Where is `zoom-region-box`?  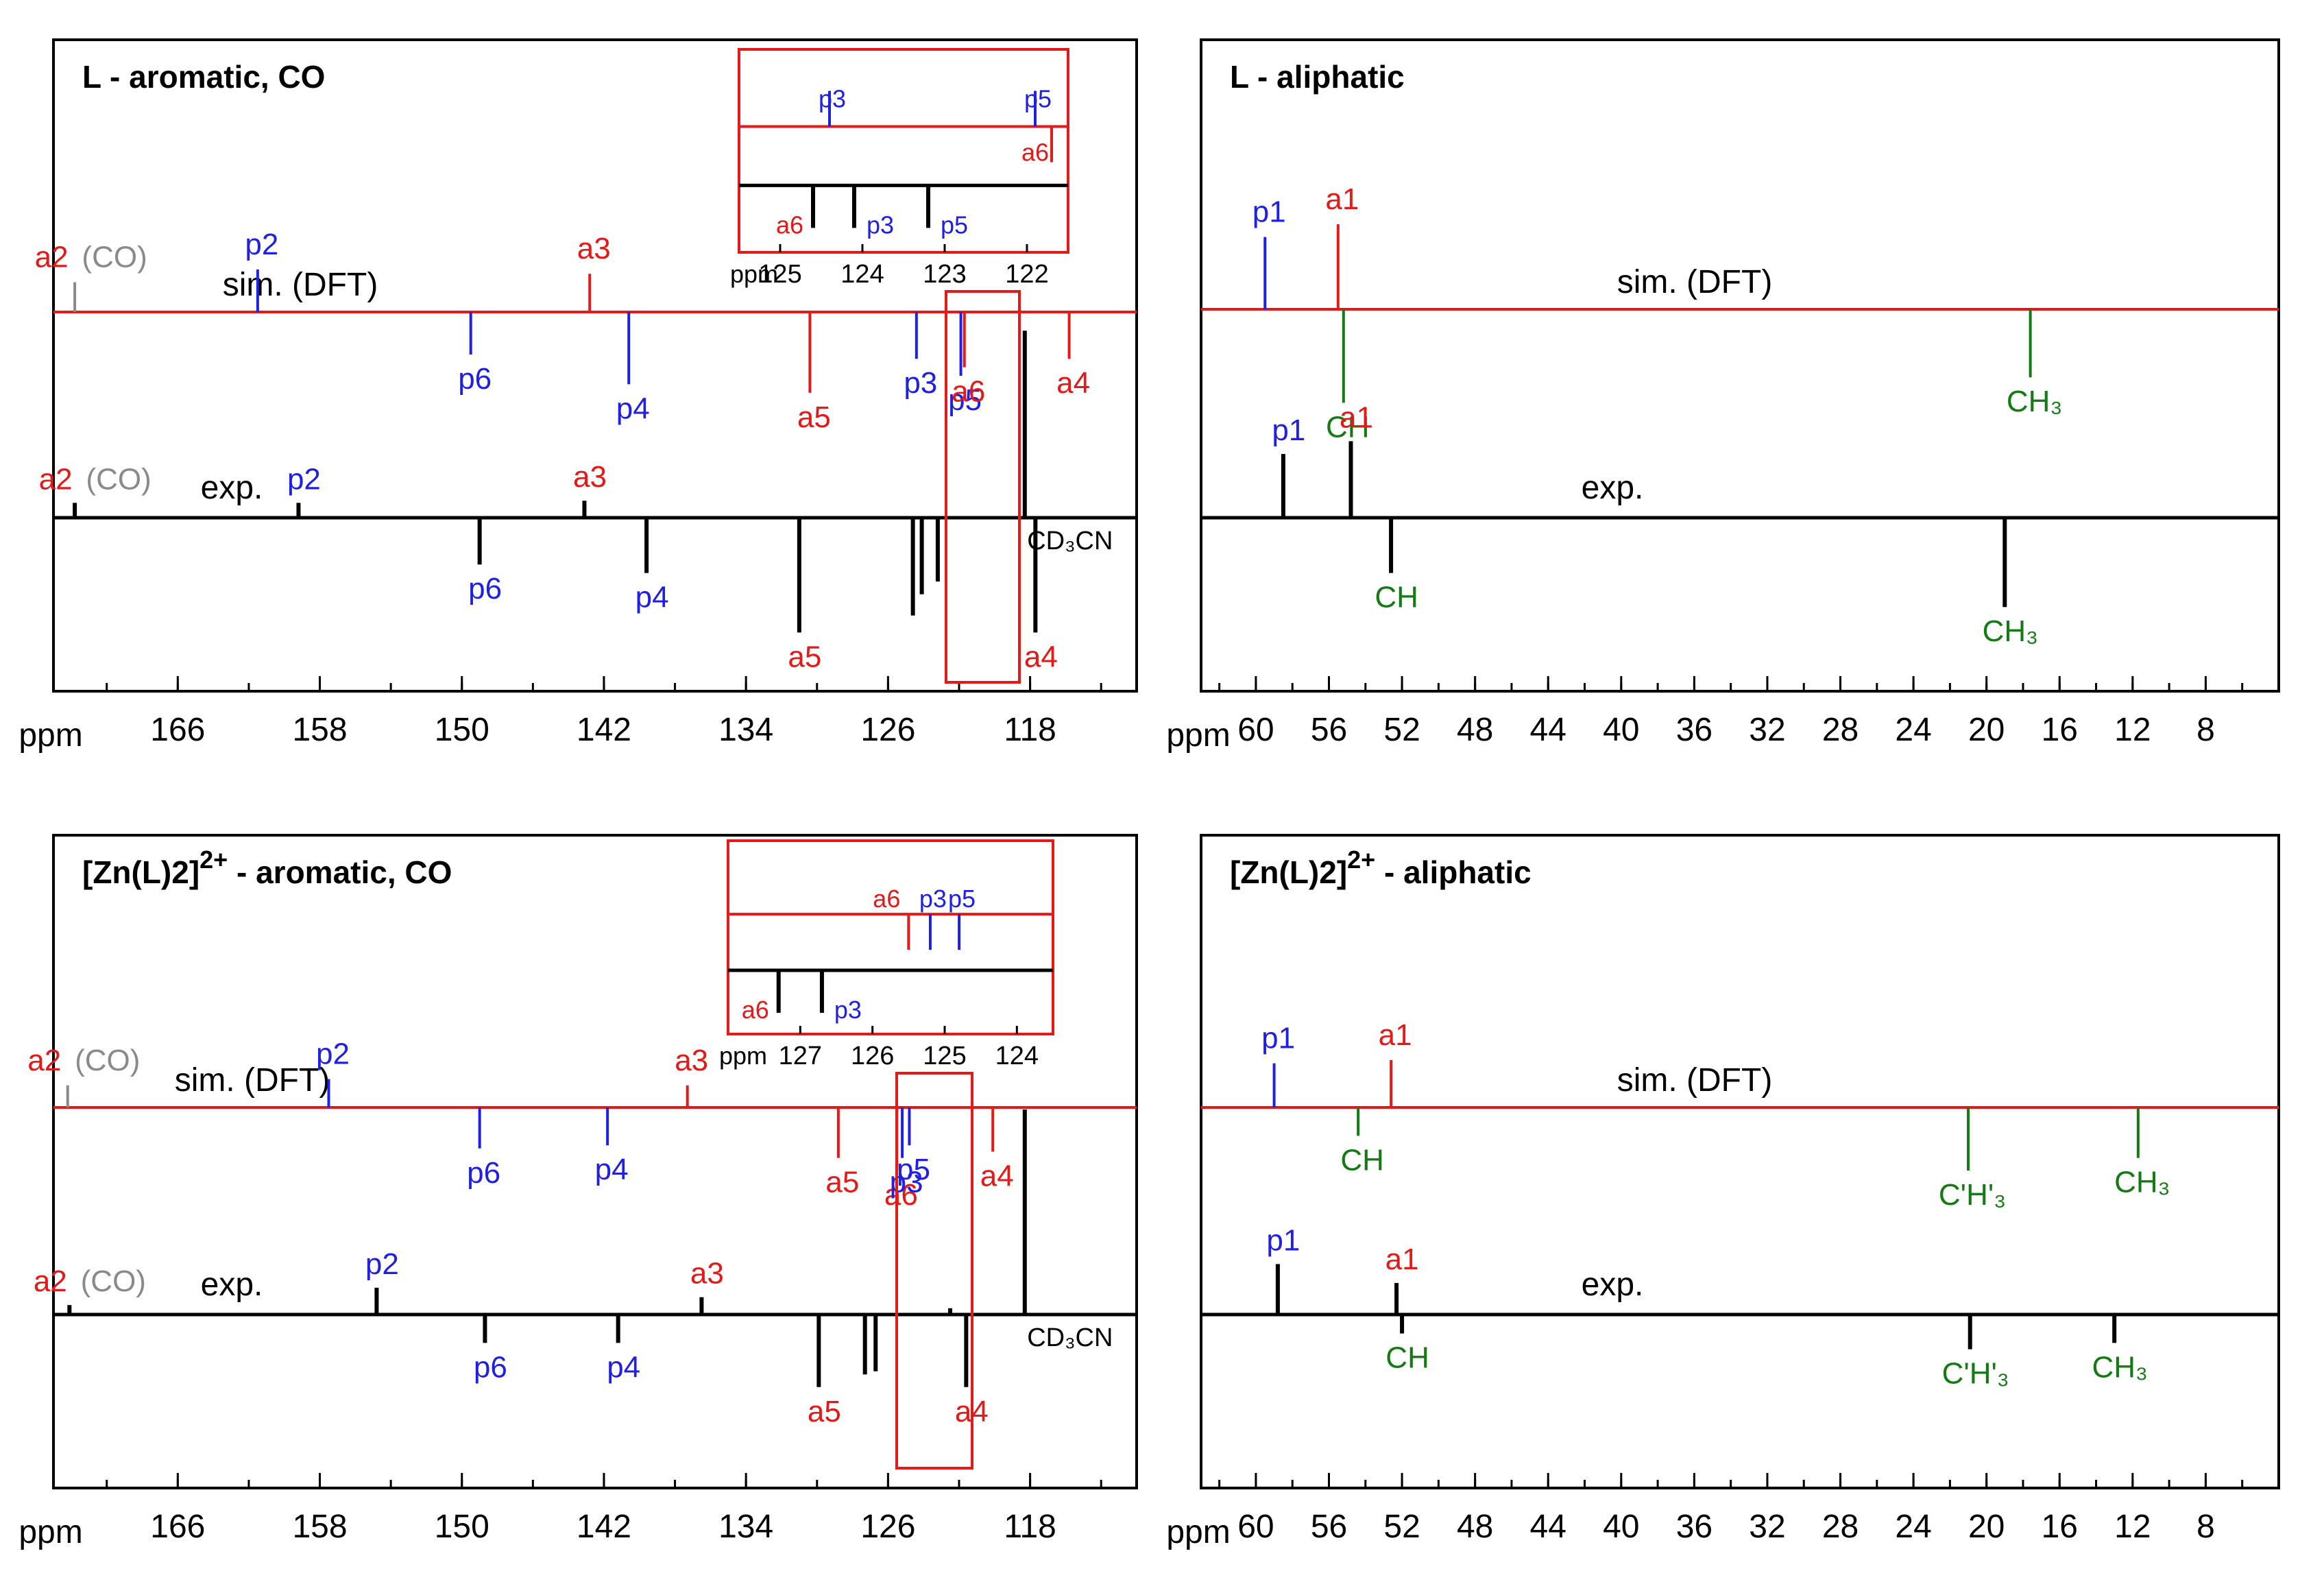
zoom-region-box is located at coordinates (983, 487).